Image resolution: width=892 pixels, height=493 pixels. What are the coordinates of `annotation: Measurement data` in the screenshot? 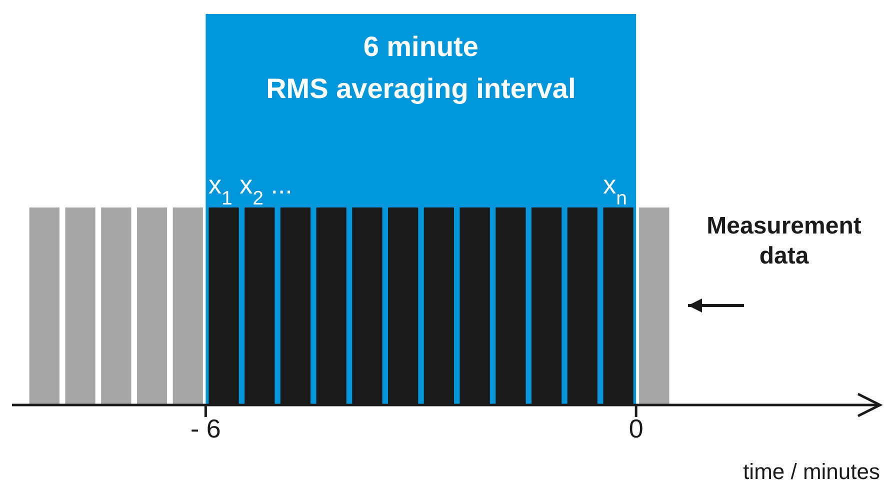 It's located at (784, 241).